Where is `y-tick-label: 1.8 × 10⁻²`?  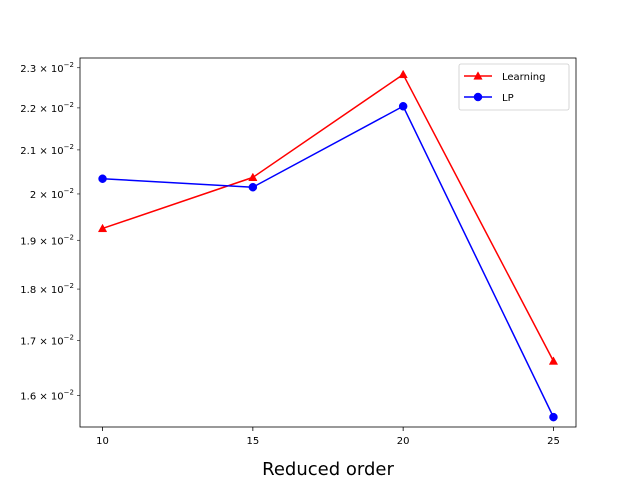 y-tick-label: 1.8 × 10⁻² is located at coordinates (47, 289).